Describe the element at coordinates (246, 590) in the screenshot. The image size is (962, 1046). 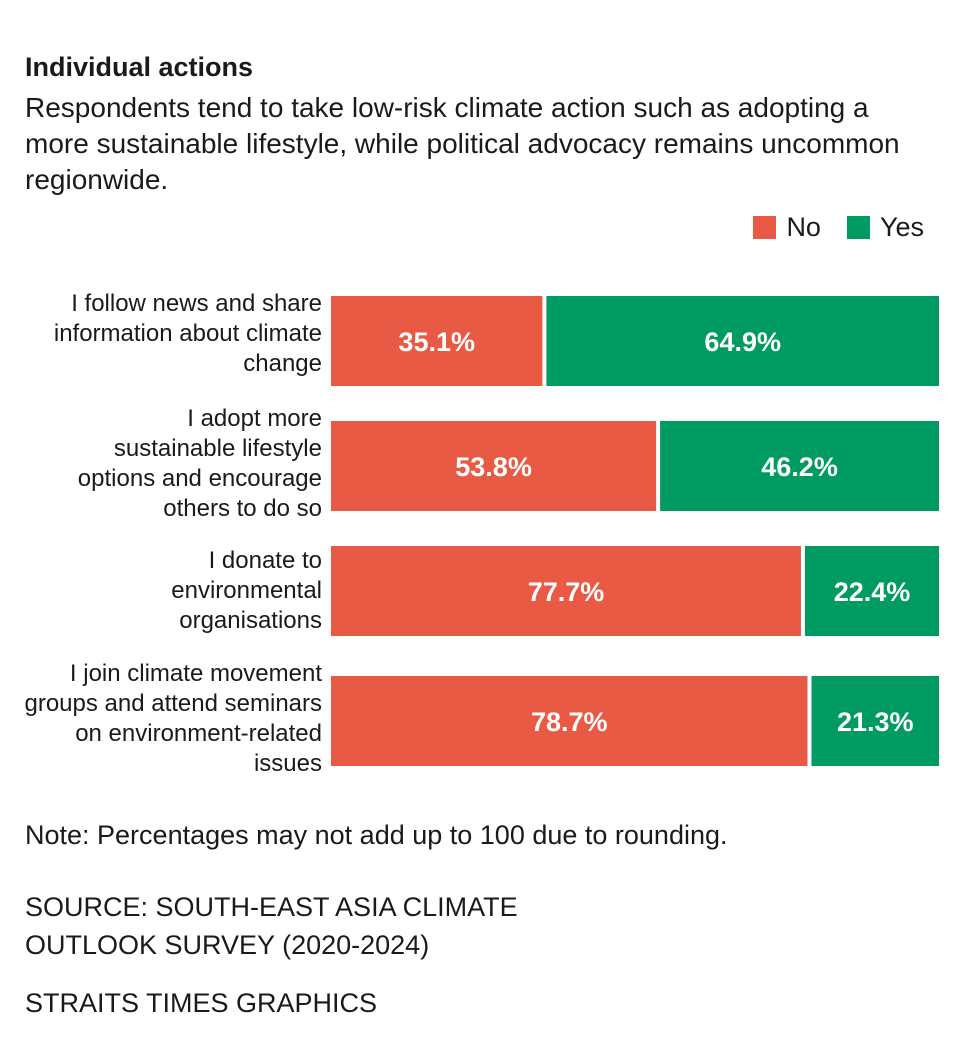
I see `category-label-3: I donate to environmental organisations` at that location.